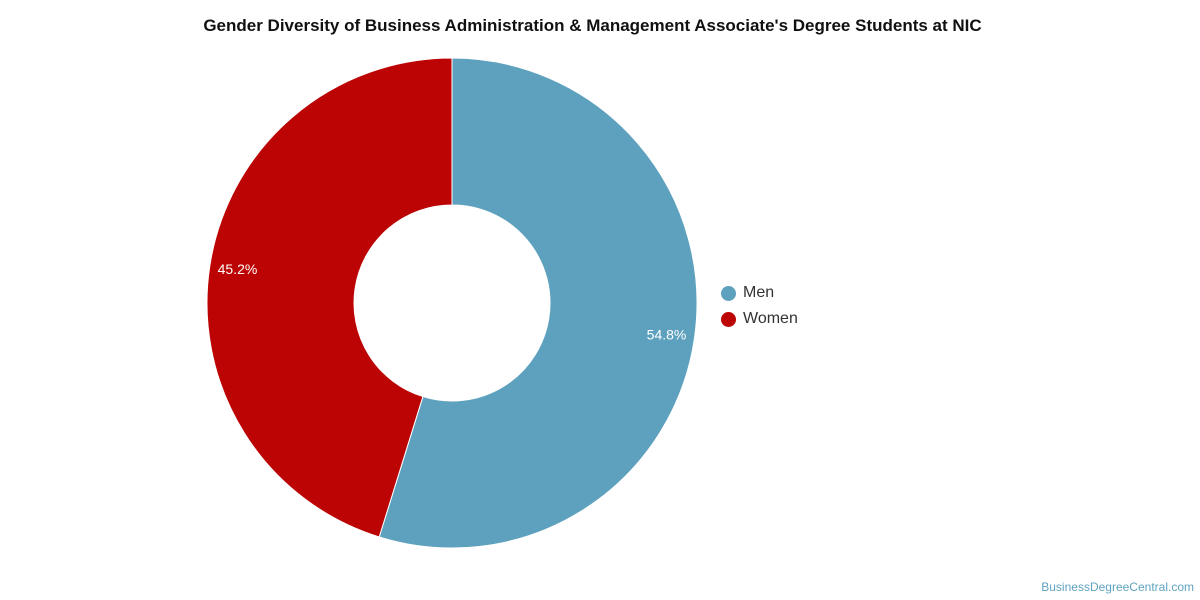 Image resolution: width=1200 pixels, height=600 pixels. I want to click on source-watermark: BusinessDegreeCentral.com, so click(1117, 587).